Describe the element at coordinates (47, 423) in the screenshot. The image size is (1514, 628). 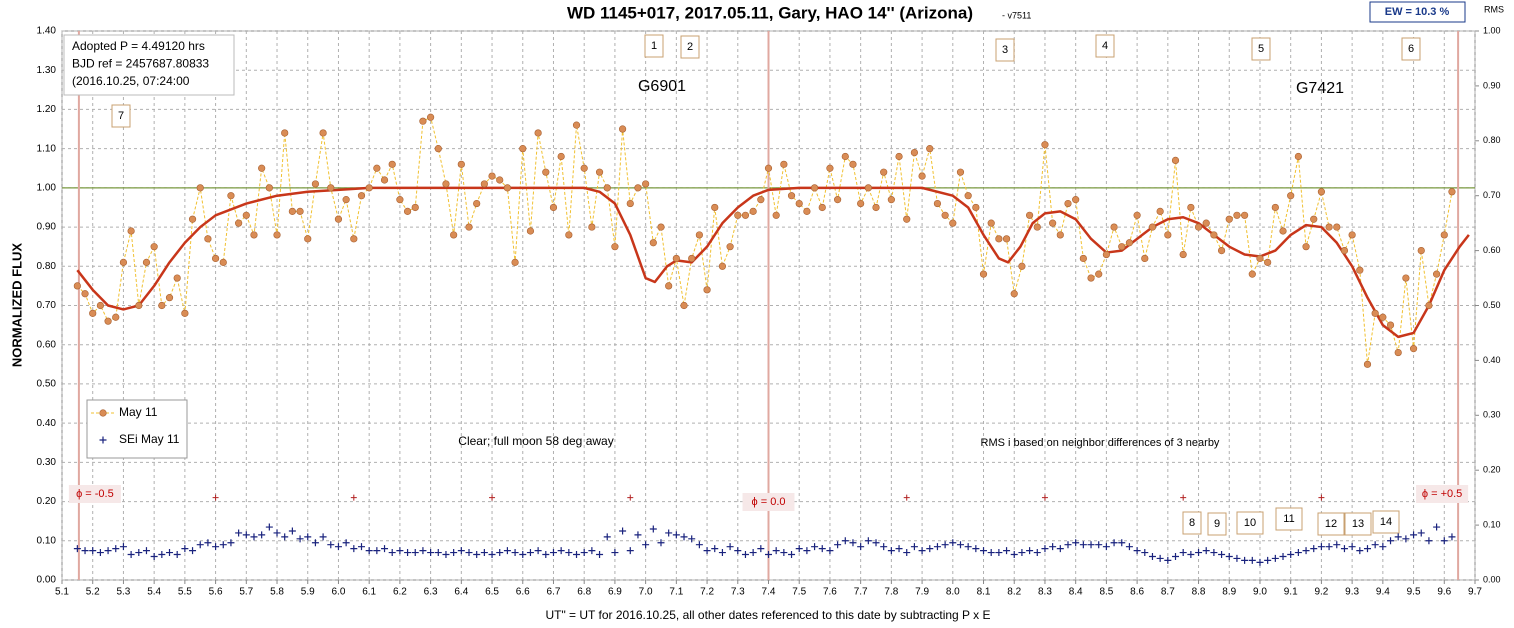
I see `y-tick-label: 0.40` at that location.